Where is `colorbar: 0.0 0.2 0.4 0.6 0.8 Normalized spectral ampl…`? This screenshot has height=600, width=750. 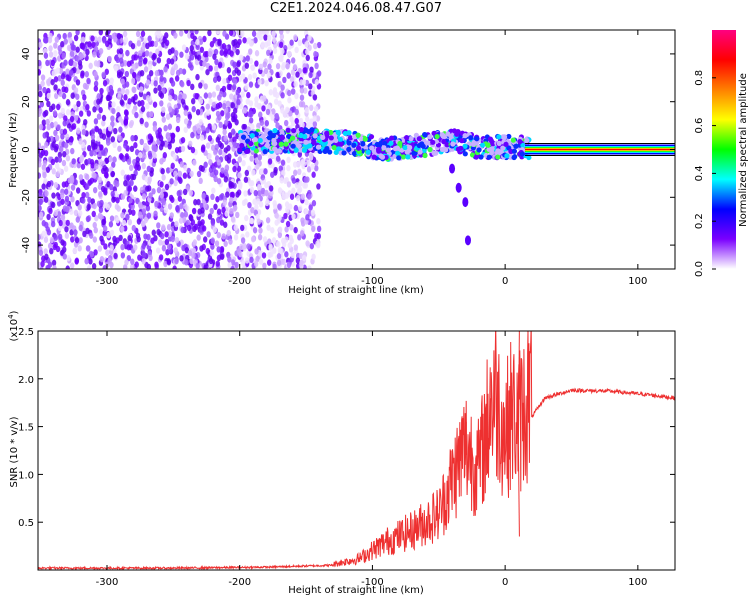 colorbar: 0.0 0.2 0.4 0.6 0.8 Normalized spectral ampl… is located at coordinates (721, 153).